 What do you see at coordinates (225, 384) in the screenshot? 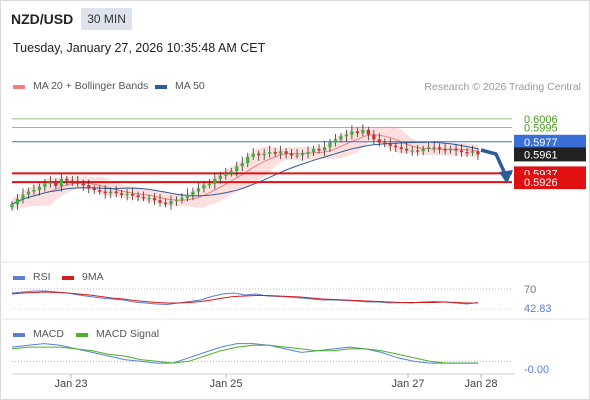
I see `x-tick-label: Jan 25` at bounding box center [225, 384].